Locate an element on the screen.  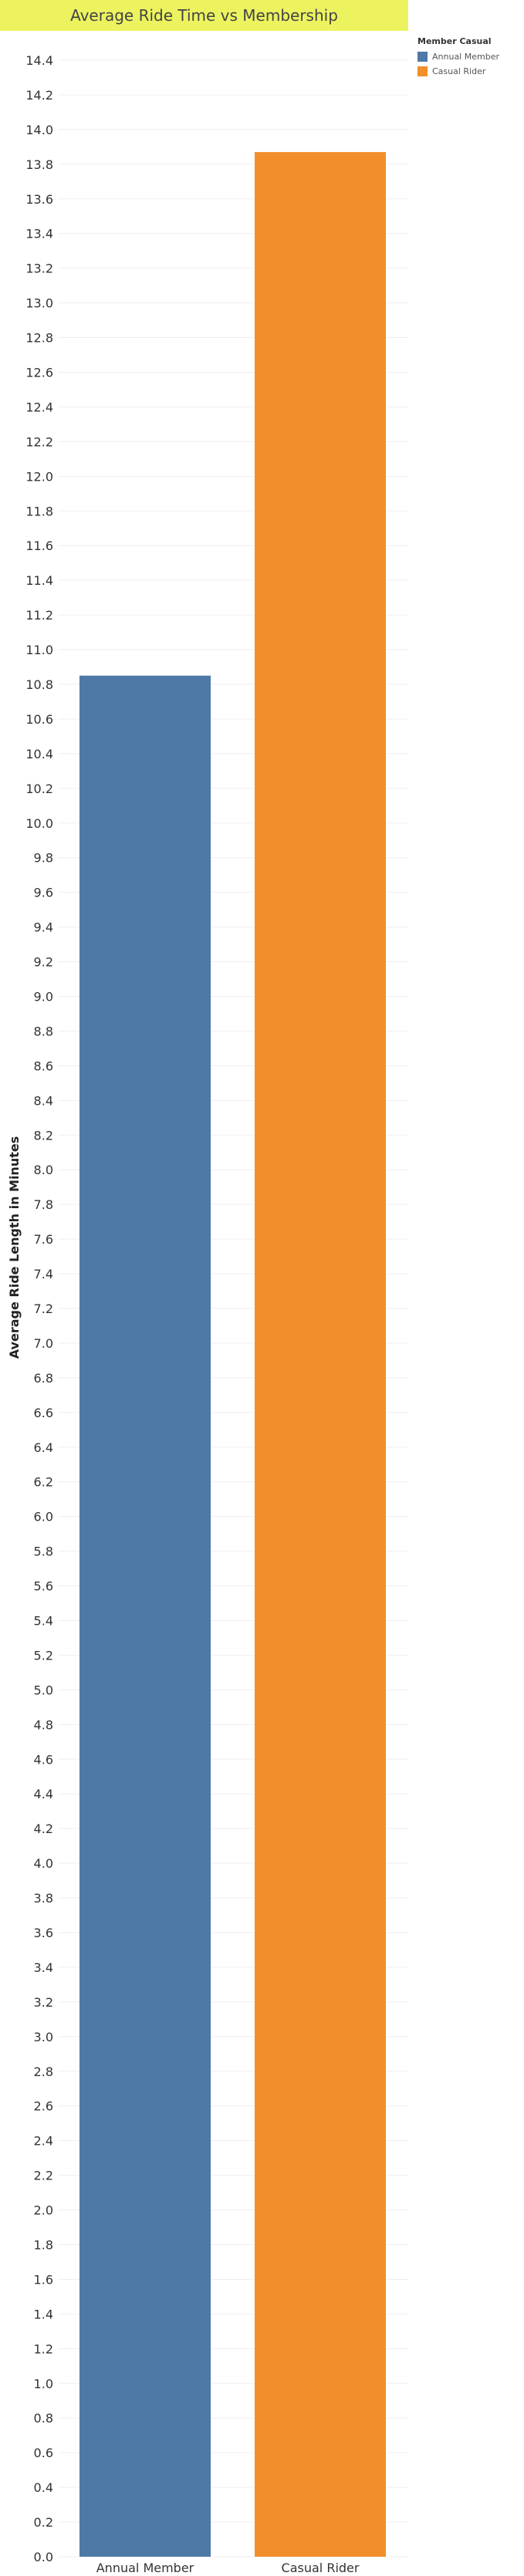
y-tick-label: 5.8 is located at coordinates (43, 1552).